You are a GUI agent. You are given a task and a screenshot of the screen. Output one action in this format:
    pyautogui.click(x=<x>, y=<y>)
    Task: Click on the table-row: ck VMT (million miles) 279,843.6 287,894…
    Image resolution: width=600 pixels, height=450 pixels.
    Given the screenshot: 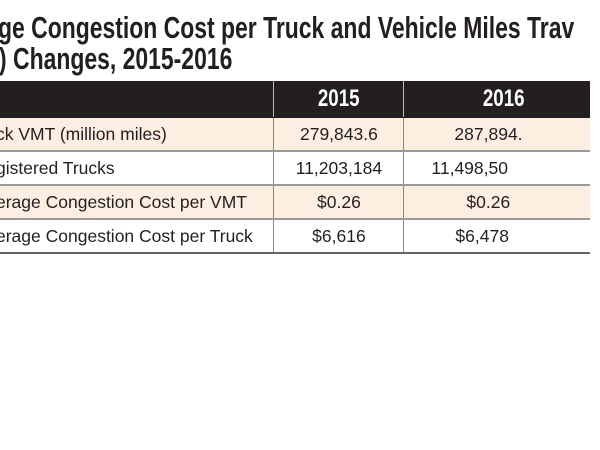 What is the action you would take?
    pyautogui.click(x=295, y=134)
    